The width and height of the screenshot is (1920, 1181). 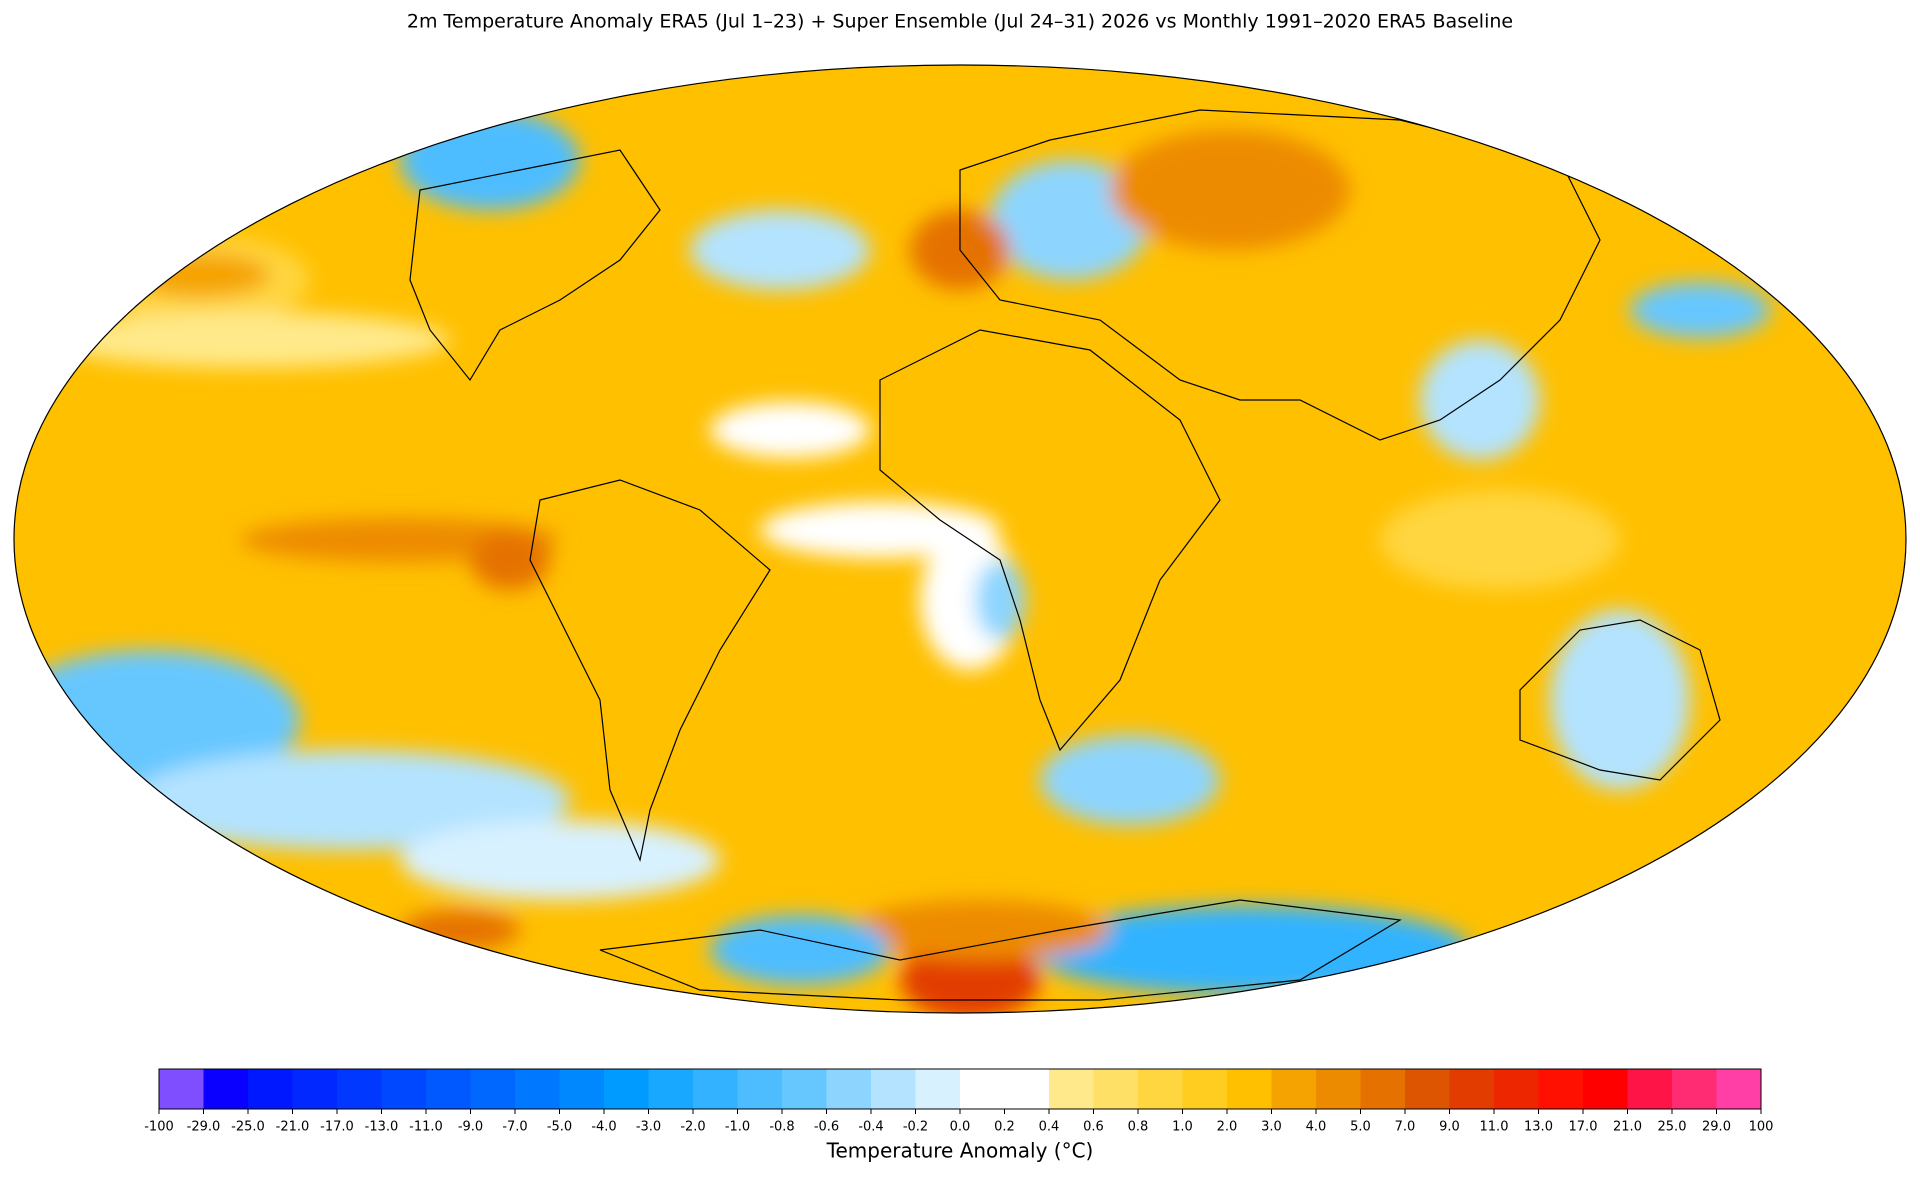 I want to click on colorbar-tick-label: 0.4, so click(x=1049, y=1127).